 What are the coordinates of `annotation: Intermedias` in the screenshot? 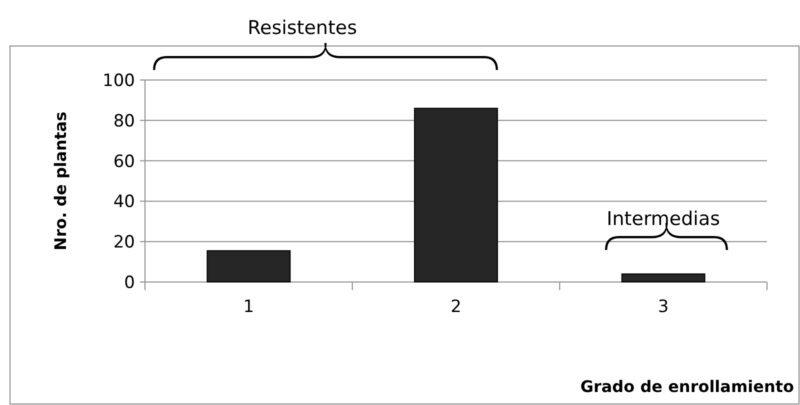 It's located at (663, 219).